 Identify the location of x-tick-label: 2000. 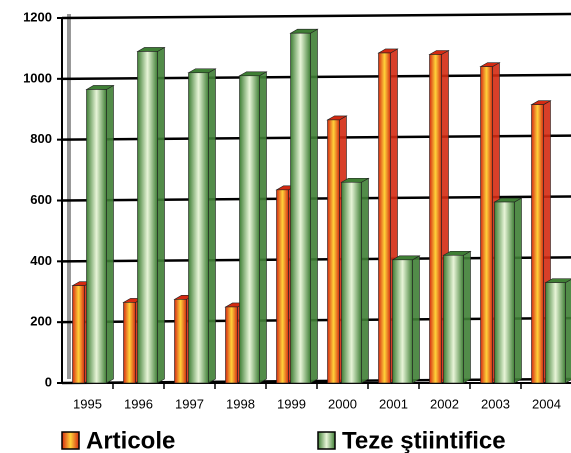
(342, 403).